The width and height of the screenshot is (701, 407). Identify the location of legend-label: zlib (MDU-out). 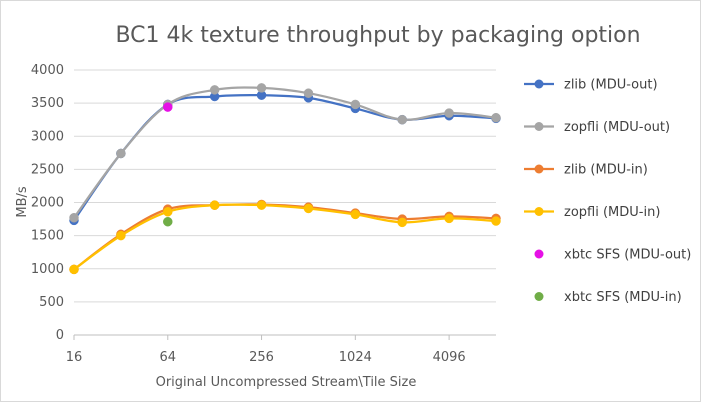
(611, 85).